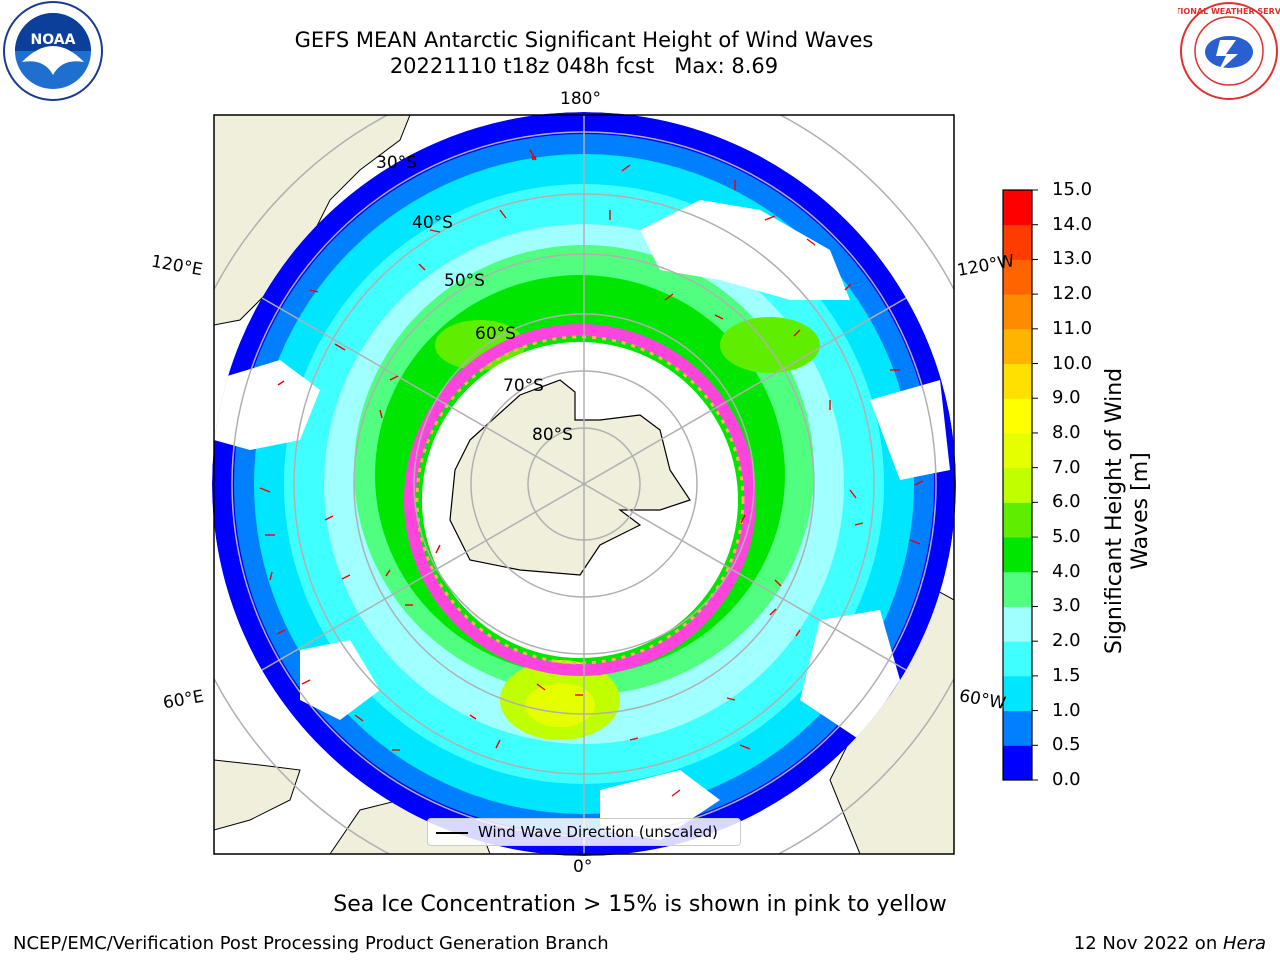  Describe the element at coordinates (1229, 11) in the screenshot. I see `svg-text: NATIONAL WEATHER SERVICE` at that location.